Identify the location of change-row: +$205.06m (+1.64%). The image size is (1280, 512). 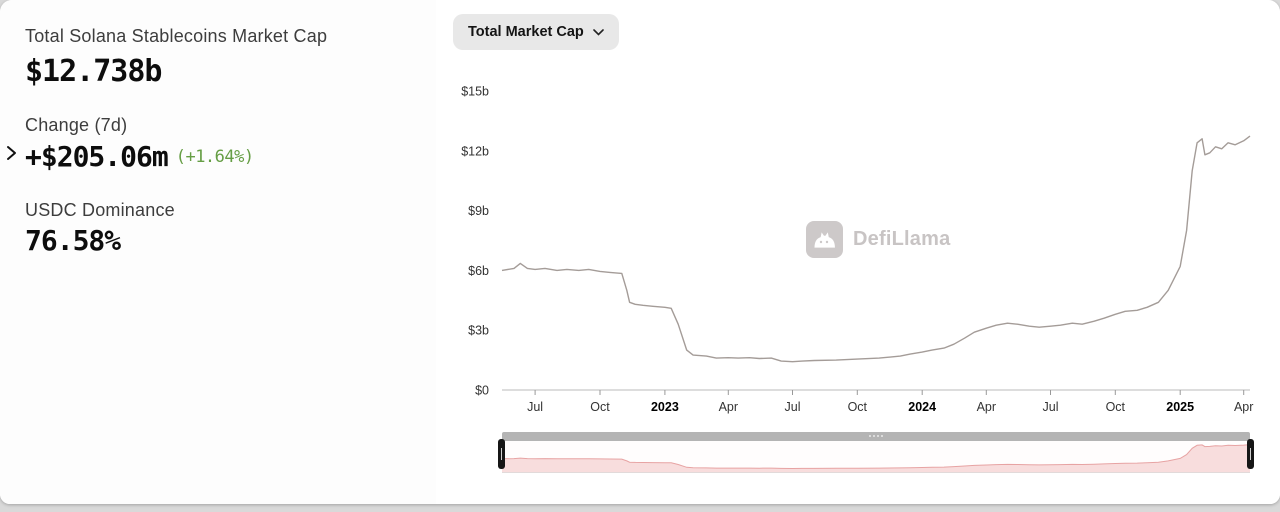
(220, 156).